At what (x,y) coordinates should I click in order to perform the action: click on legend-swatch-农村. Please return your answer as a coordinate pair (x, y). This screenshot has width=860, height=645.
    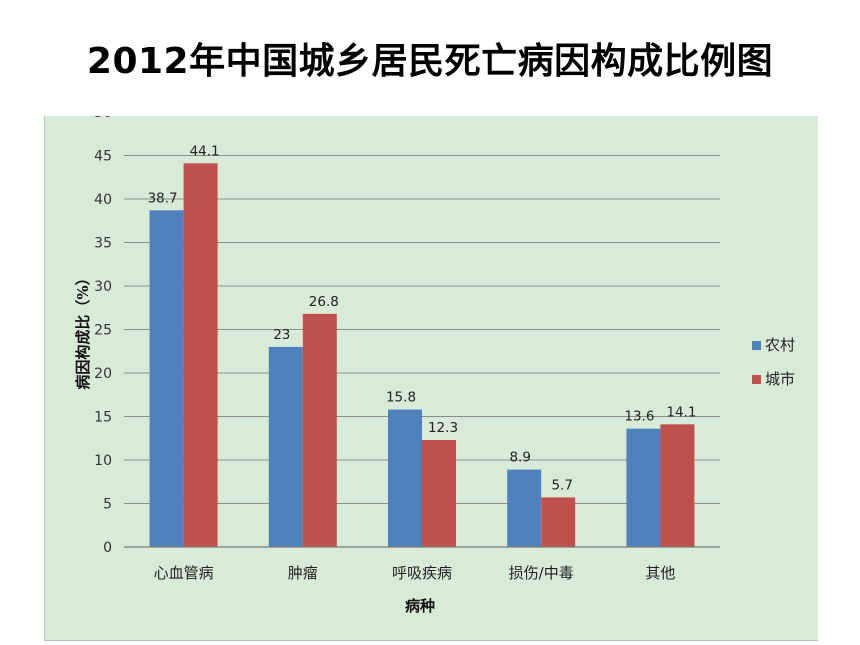
    Looking at the image, I should click on (756, 345).